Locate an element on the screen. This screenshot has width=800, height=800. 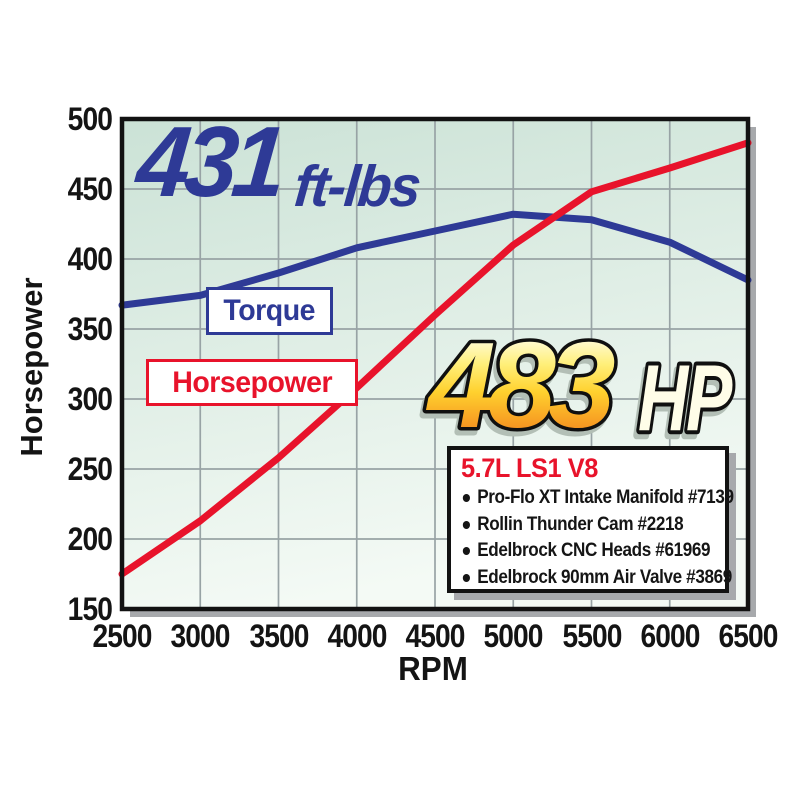
y-tick-label: 200 is located at coordinates (90, 539).